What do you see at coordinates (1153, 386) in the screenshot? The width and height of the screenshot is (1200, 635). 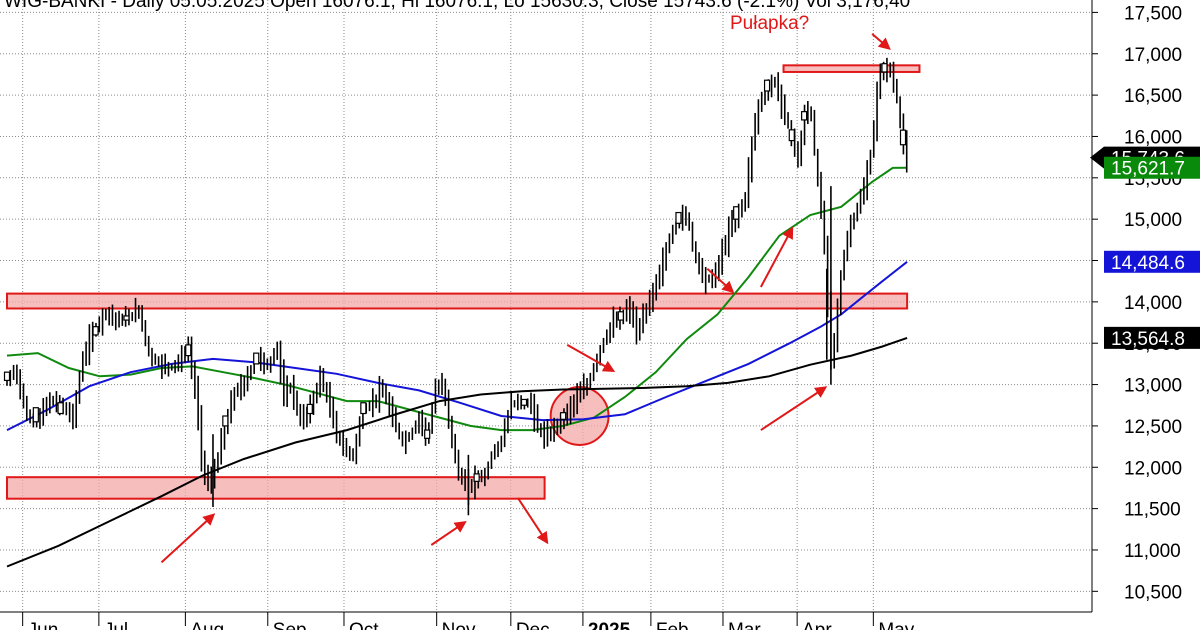 I see `y-tick-label: 13,000` at bounding box center [1153, 386].